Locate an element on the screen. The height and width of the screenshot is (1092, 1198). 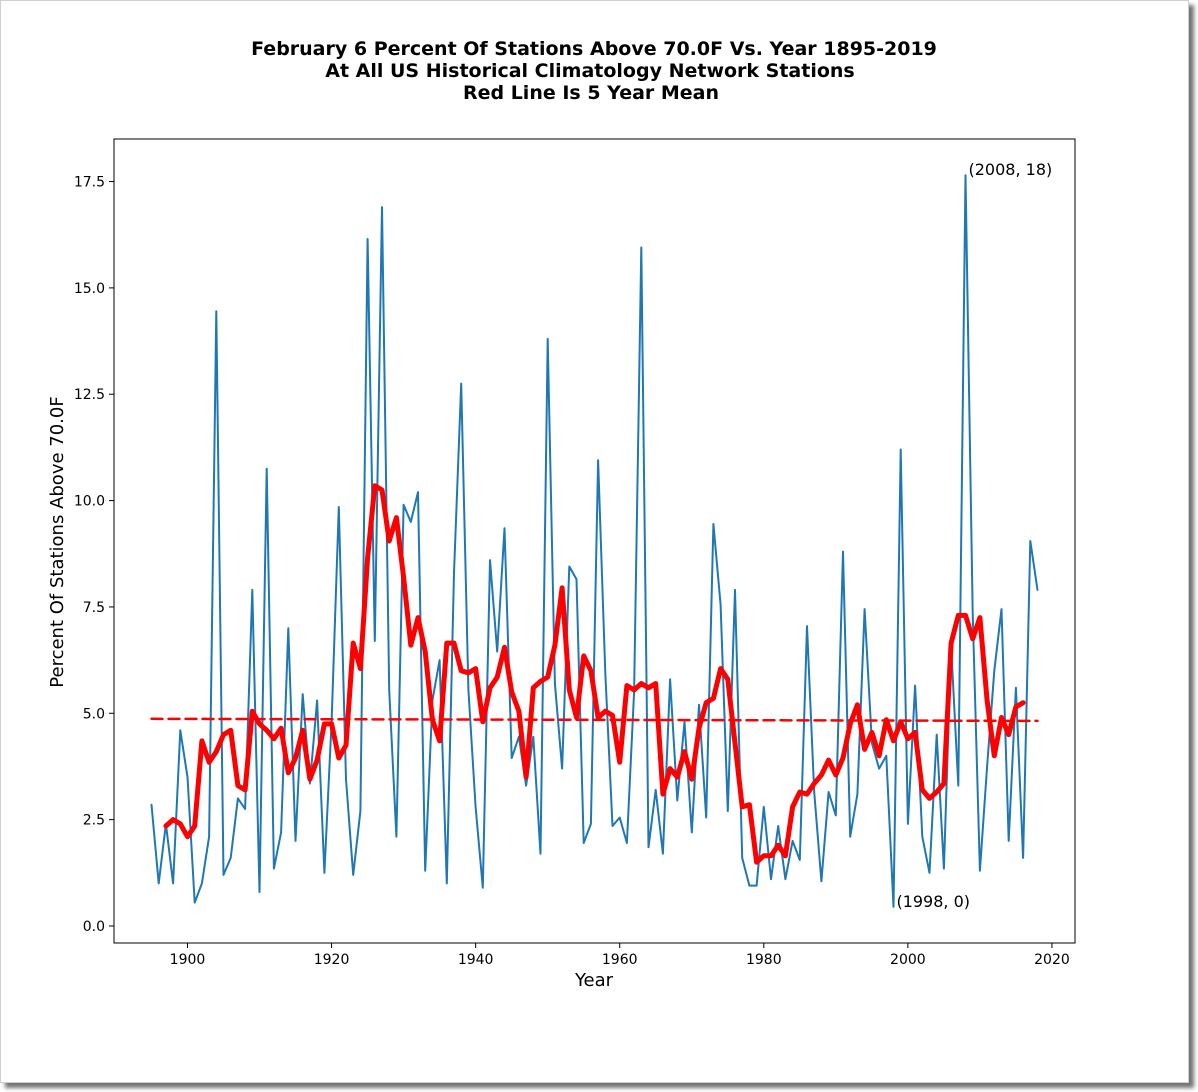
x-tick-label: 2020 is located at coordinates (1052, 960).